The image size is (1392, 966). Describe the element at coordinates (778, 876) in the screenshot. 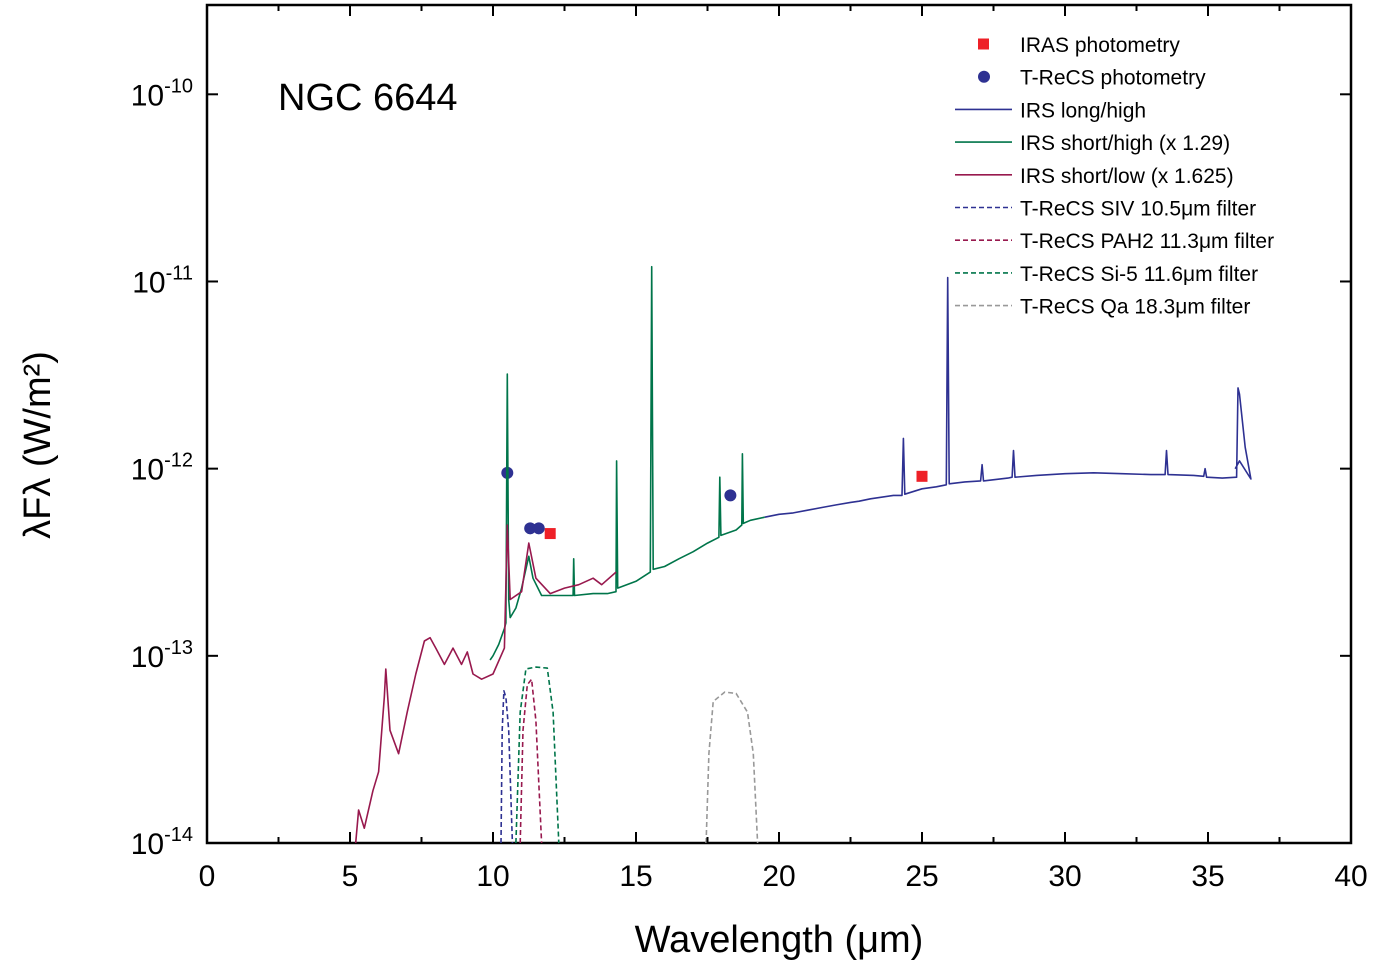

I see `x-tick-label: 20` at that location.